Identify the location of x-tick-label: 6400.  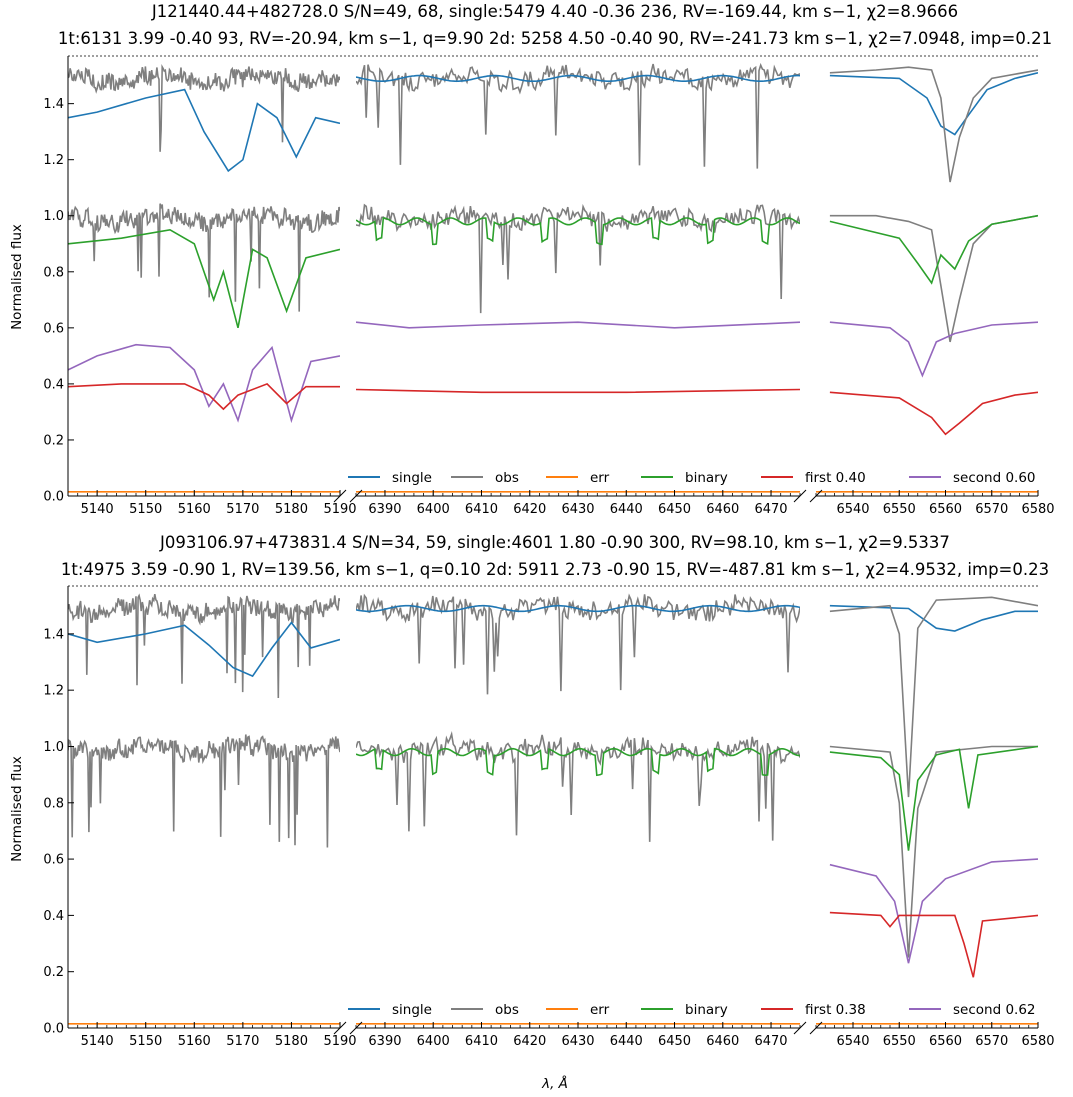
(433, 509).